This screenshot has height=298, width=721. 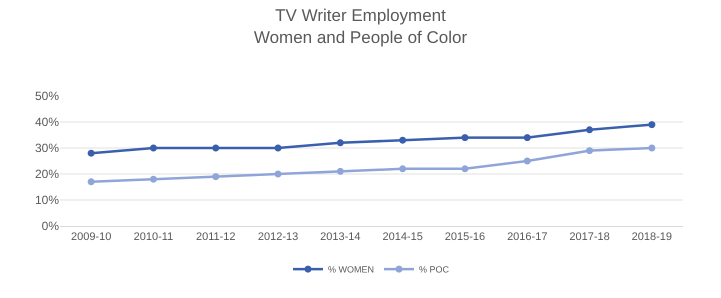 What do you see at coordinates (434, 269) in the screenshot?
I see `legend-label: % POC` at bounding box center [434, 269].